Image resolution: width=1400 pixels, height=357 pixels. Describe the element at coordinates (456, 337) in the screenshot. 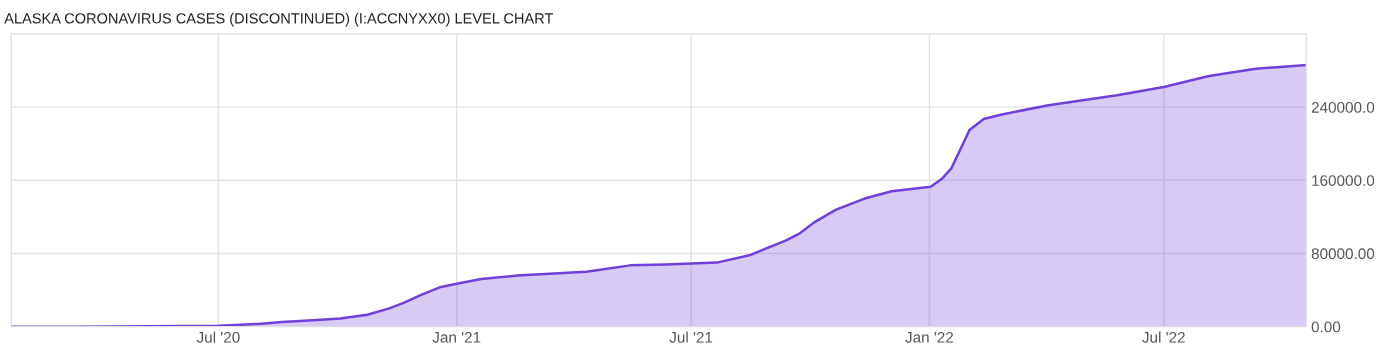

I see `x-tick-label: Jan '21` at that location.